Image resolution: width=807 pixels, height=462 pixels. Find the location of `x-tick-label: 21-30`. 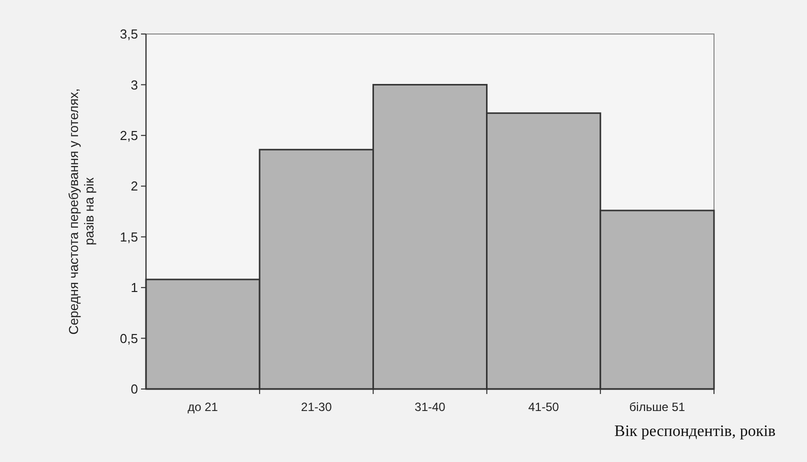

x-tick-label: 21-30 is located at coordinates (316, 407).